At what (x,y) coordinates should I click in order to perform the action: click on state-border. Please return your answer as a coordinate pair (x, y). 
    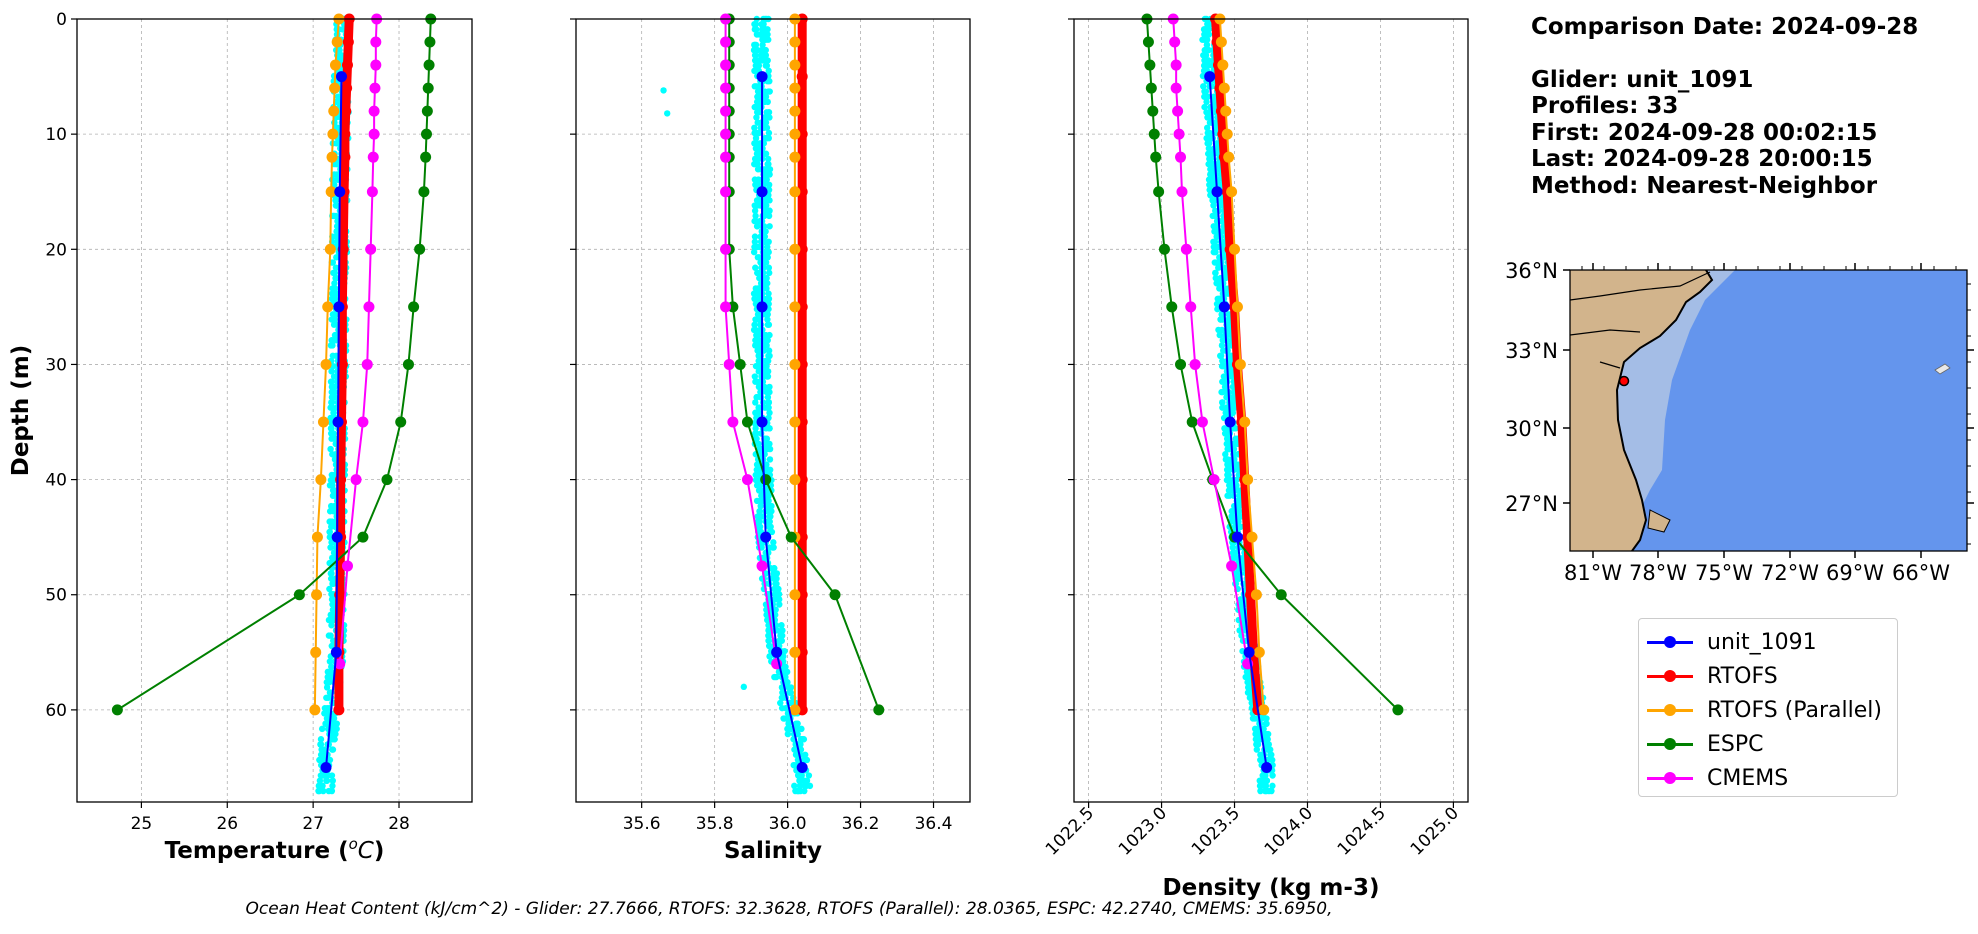
    Looking at the image, I should click on (1605, 332).